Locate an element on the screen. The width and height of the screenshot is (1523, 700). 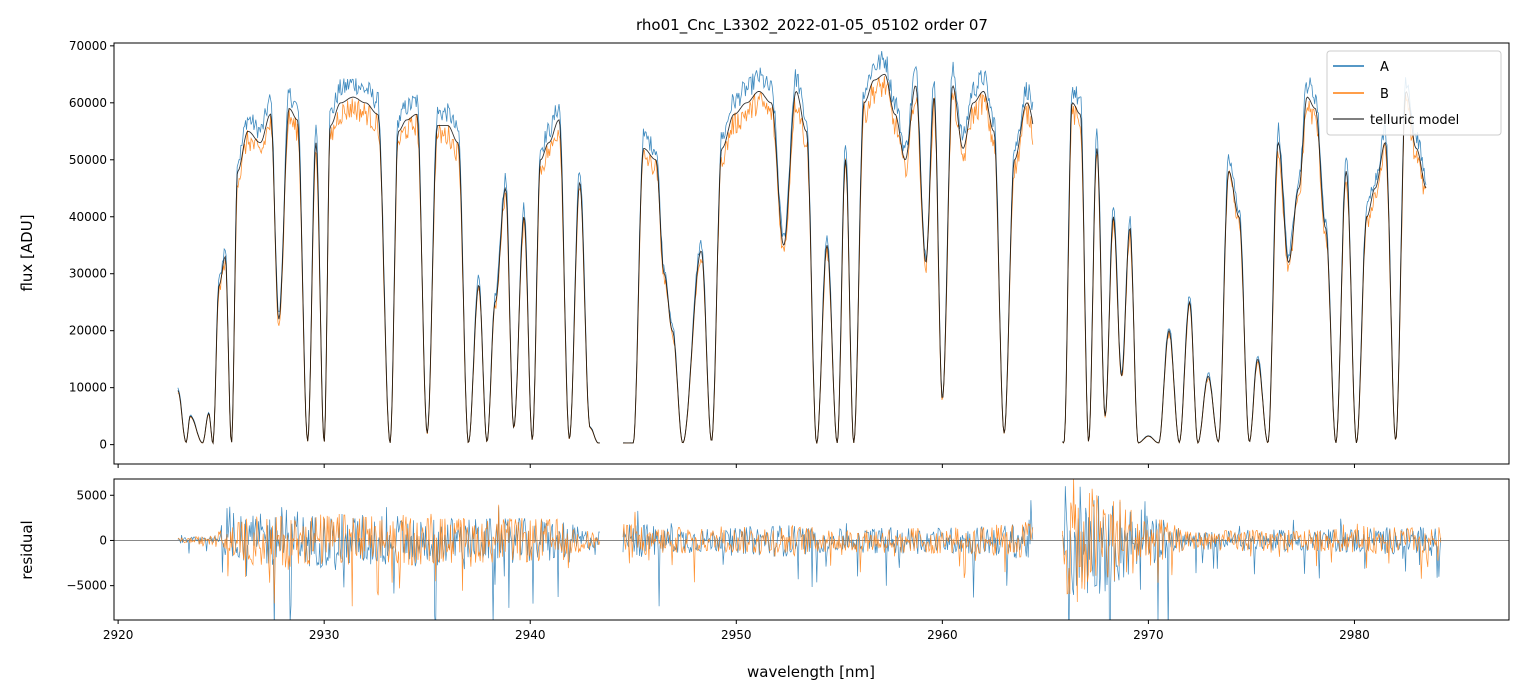
flux-y-tick-label: 10000 is located at coordinates (88, 388).